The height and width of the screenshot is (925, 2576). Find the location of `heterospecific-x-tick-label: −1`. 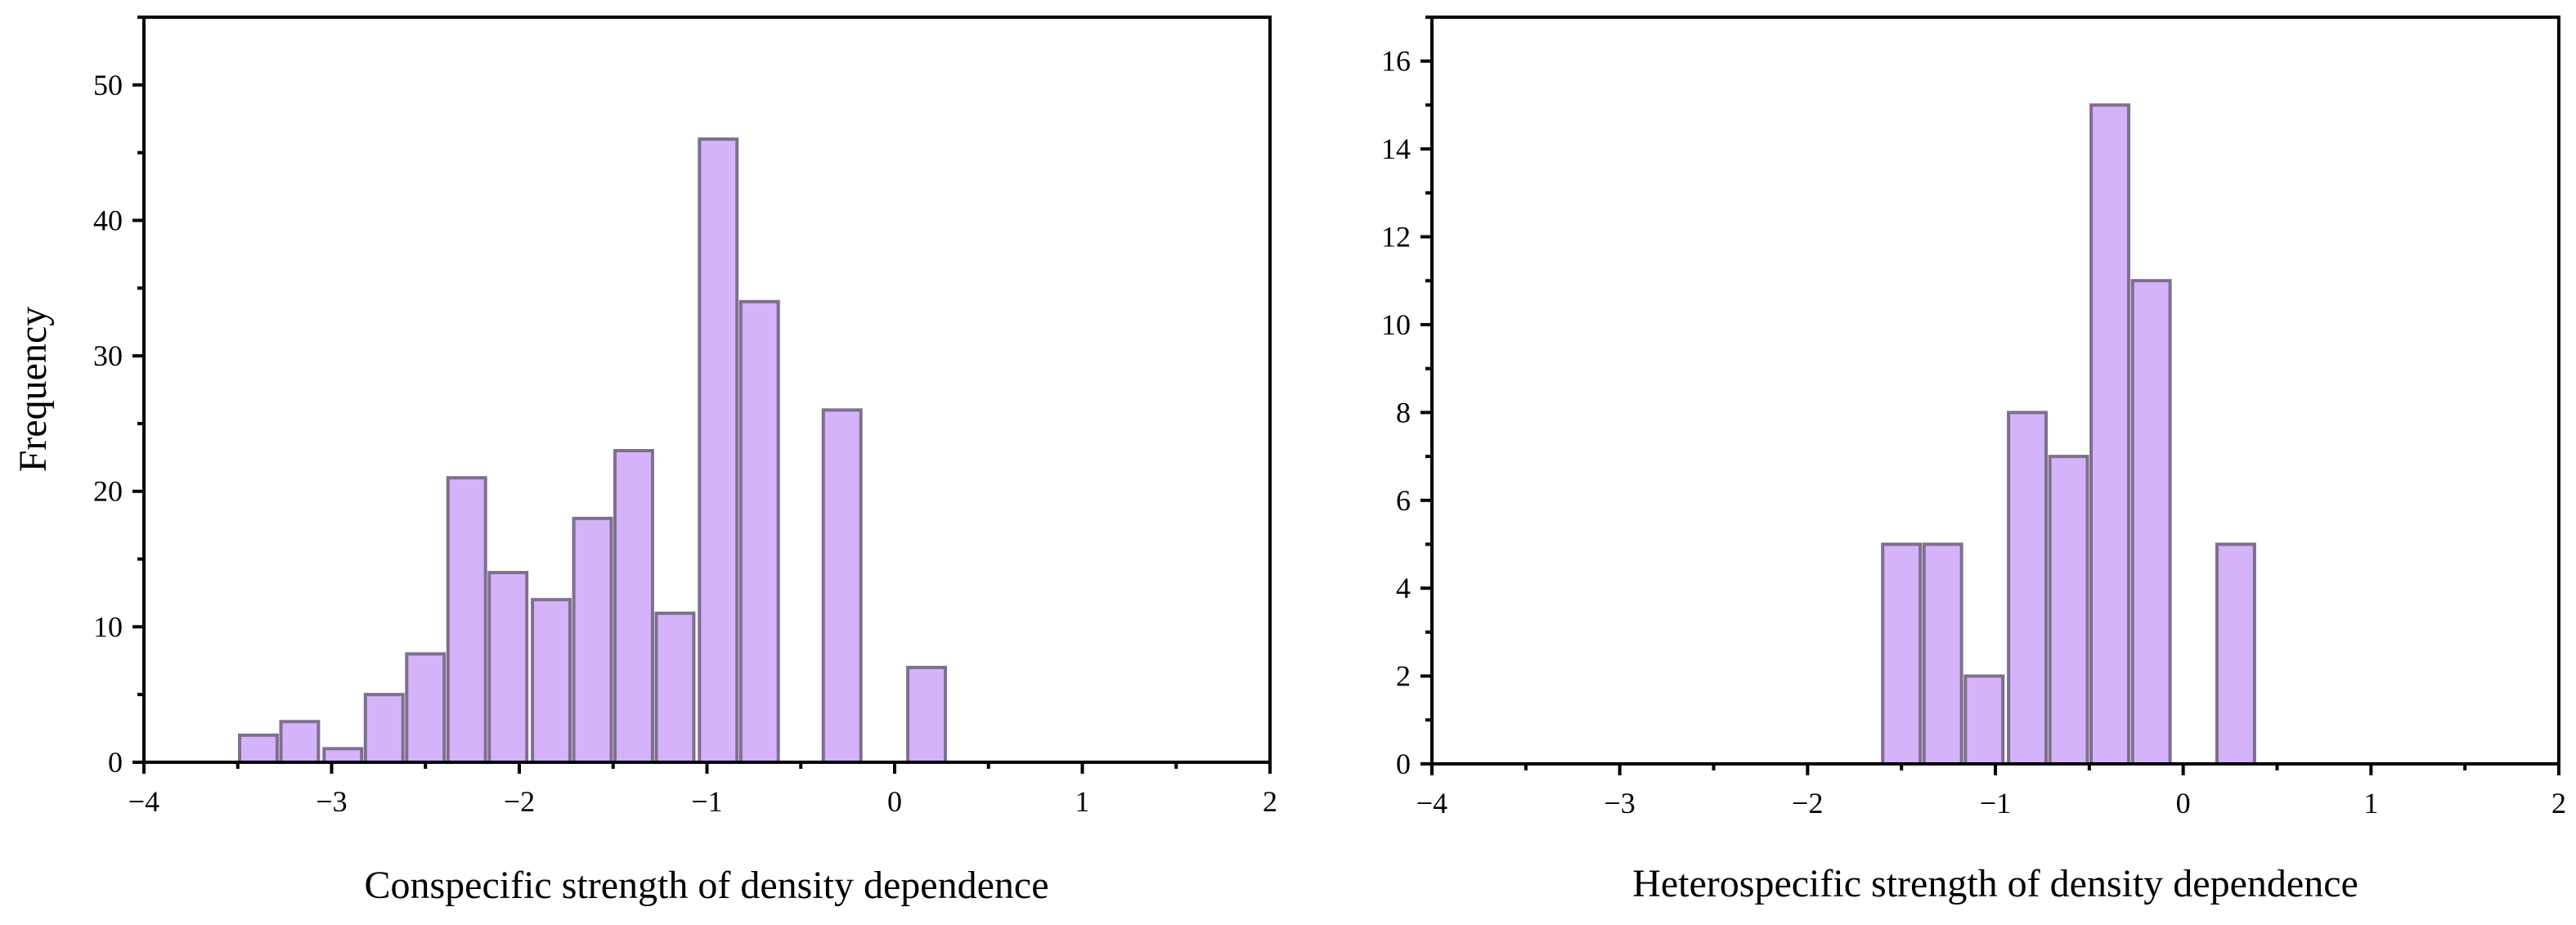

heterospecific-x-tick-label: −1 is located at coordinates (1995, 803).